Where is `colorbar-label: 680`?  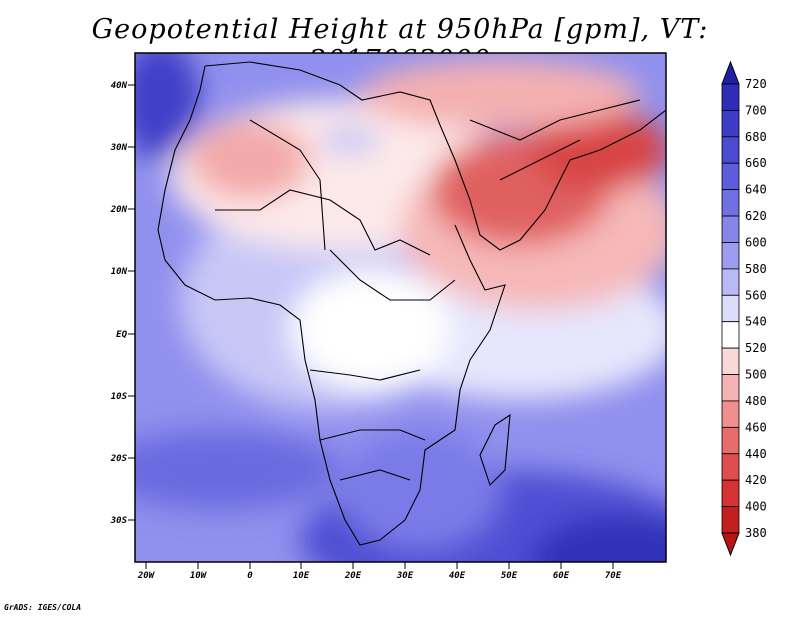 colorbar-label: 680 is located at coordinates (756, 137).